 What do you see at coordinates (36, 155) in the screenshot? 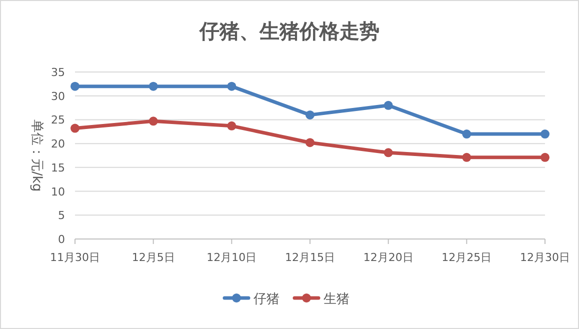
I see `ylabel: 单位：元/kg` at bounding box center [36, 155].